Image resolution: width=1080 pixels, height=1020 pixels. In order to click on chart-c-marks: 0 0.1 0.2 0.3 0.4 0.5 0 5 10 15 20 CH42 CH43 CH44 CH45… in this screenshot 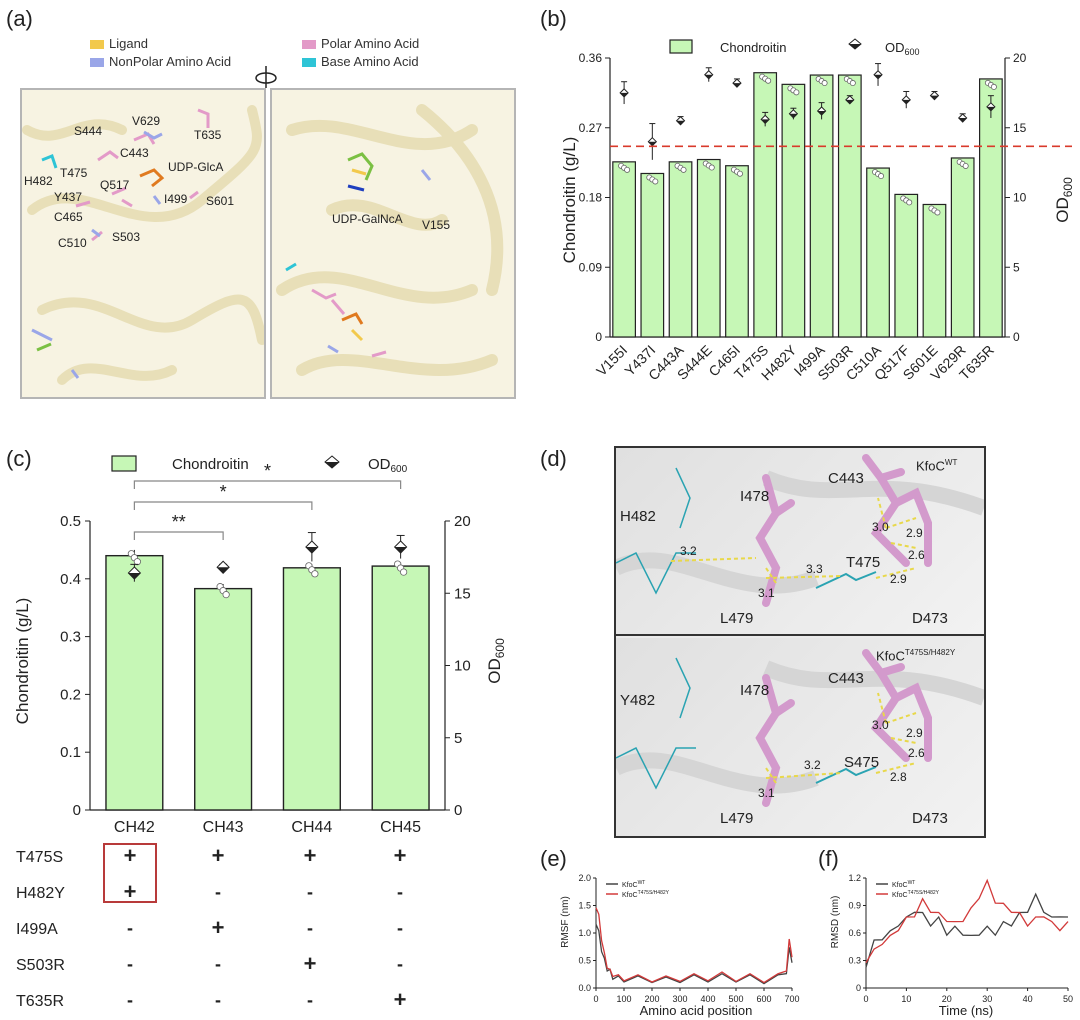, I will do `click(265, 648)`.